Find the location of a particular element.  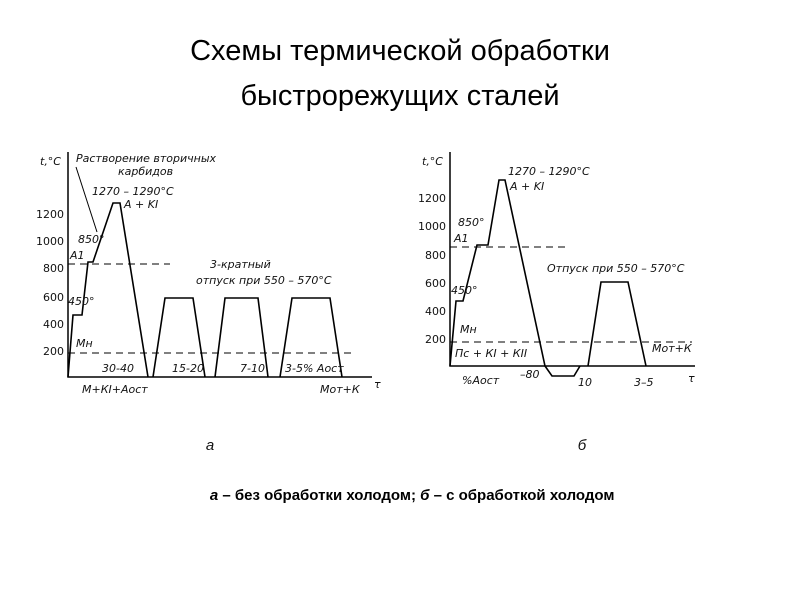

annotation: М+КI+Аост is located at coordinates (115, 389).